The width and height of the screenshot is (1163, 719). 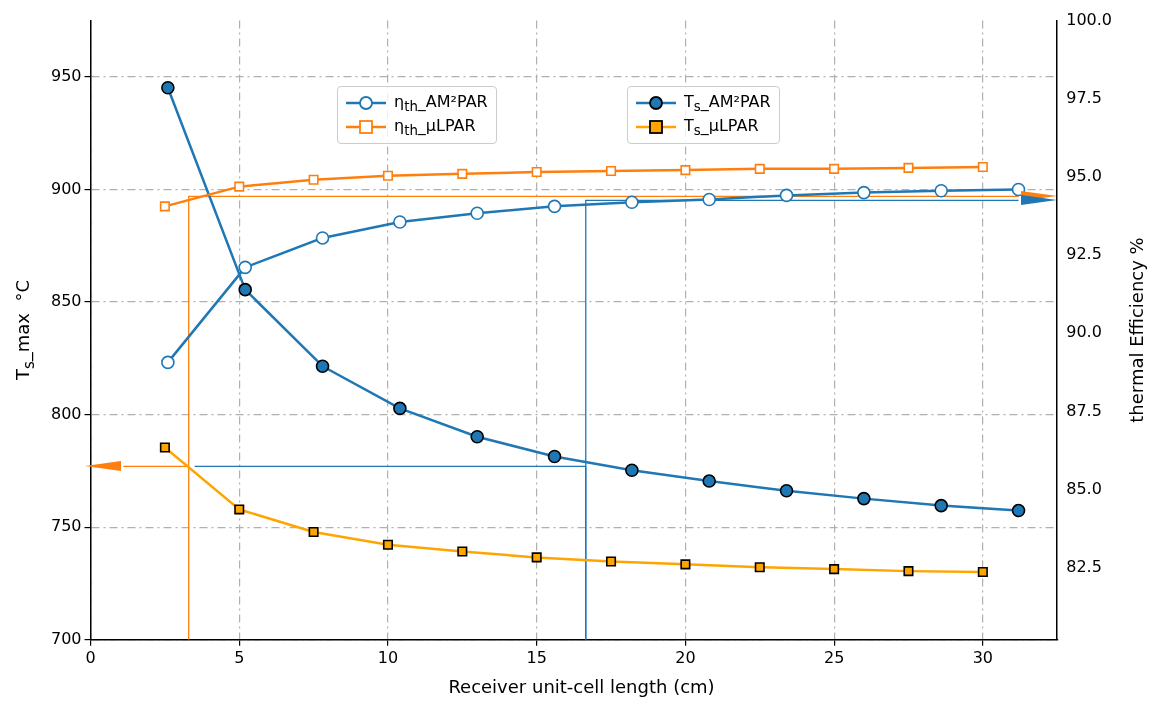 What do you see at coordinates (66, 76) in the screenshot?
I see `y-tick-label: 950` at bounding box center [66, 76].